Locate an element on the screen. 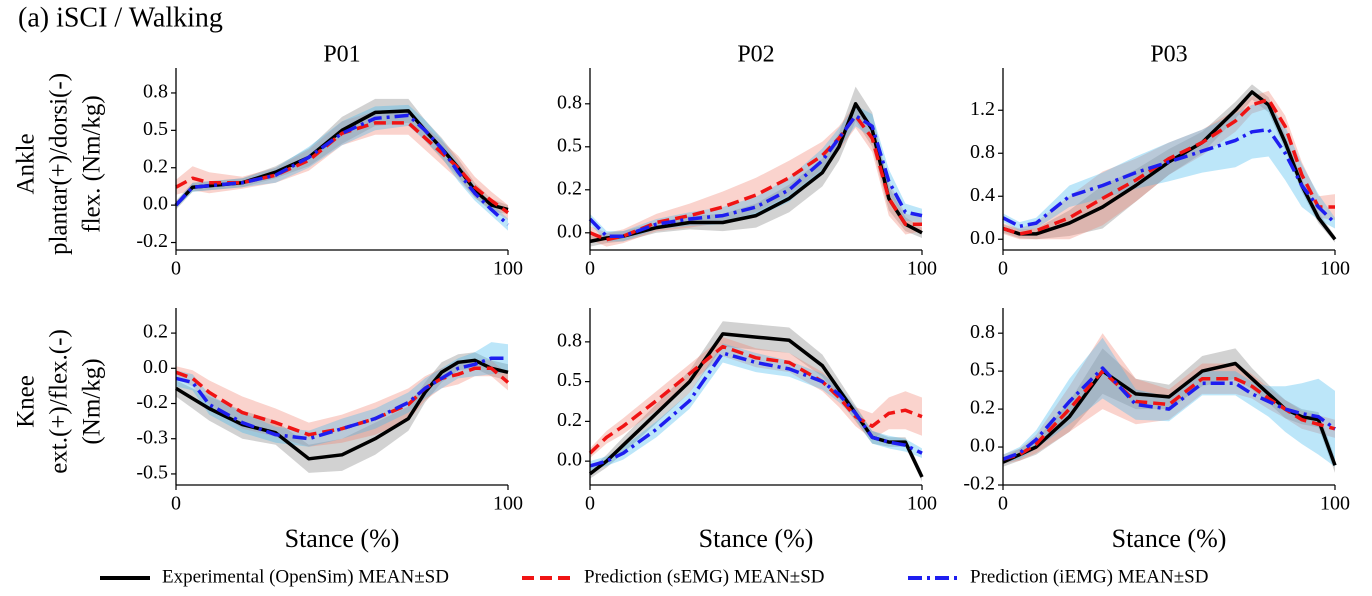  y-tick-label: 1.2 is located at coordinates (982, 109).